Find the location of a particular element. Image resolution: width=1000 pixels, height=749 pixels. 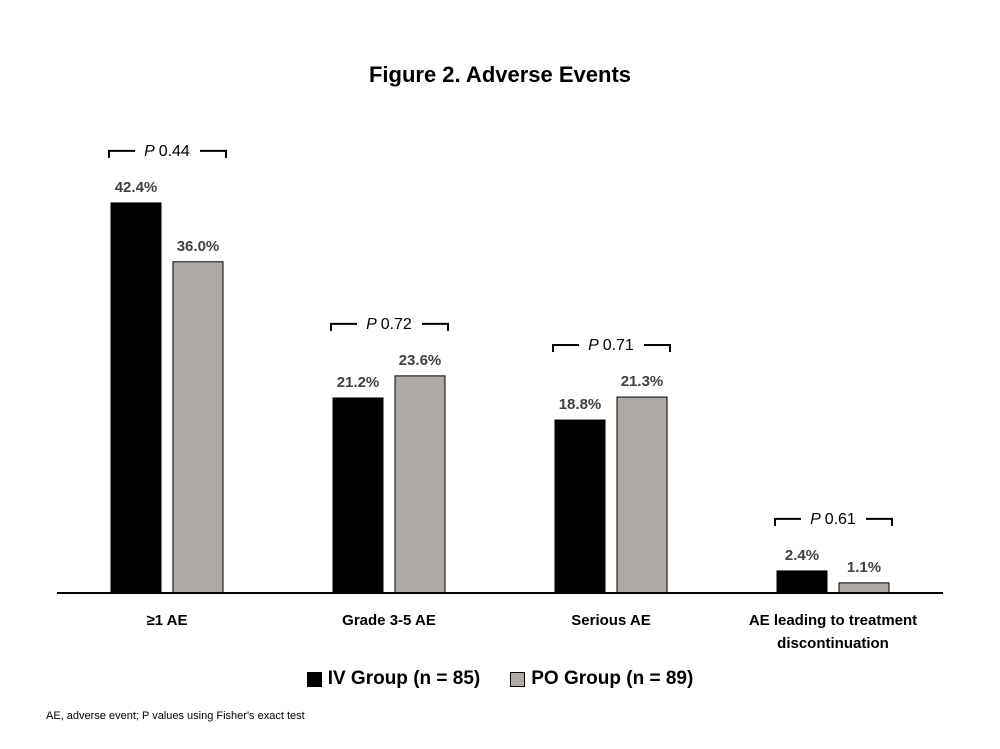

legend-item-iv: IV Group (n = 85) is located at coordinates (393, 679).